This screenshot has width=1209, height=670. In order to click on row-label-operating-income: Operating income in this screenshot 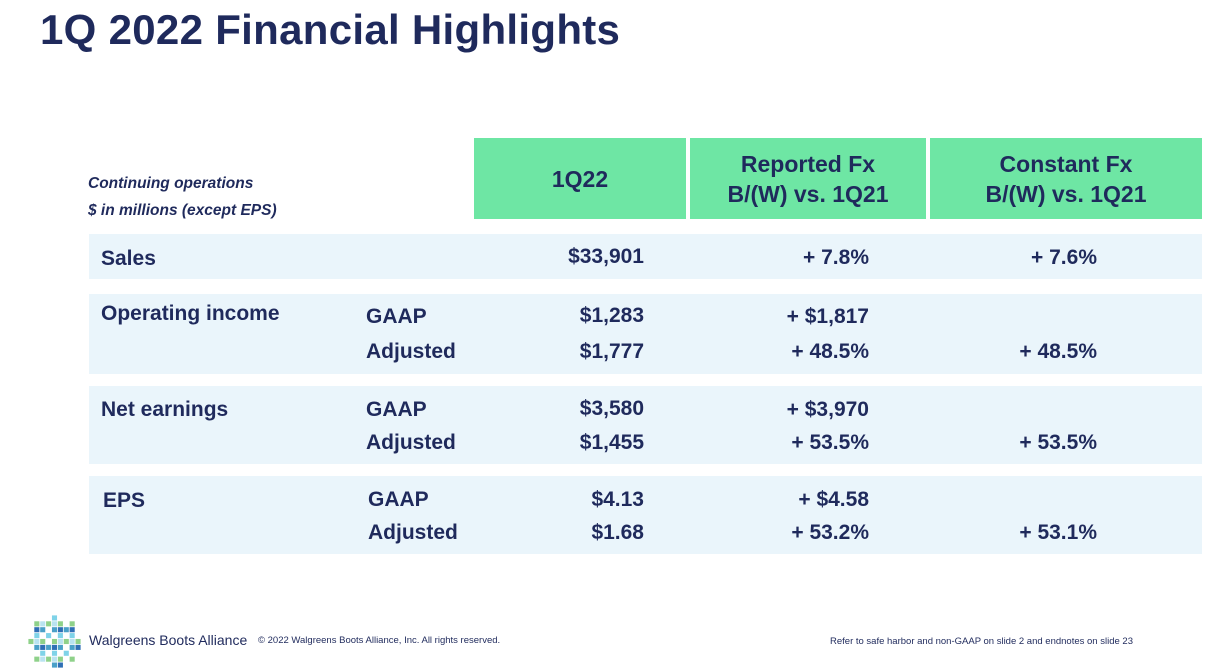, I will do `click(190, 313)`.